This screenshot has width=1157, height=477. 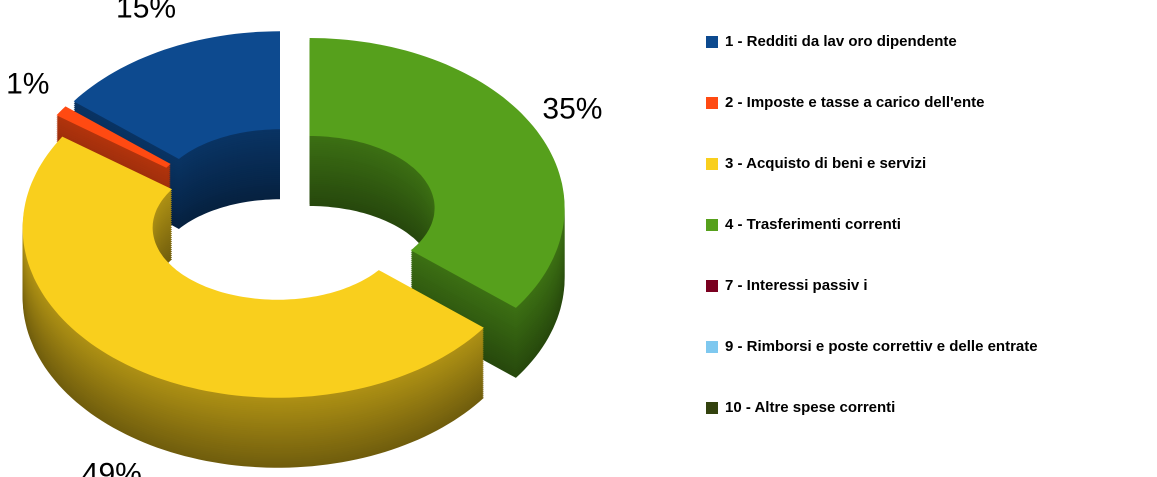 I want to click on value-label: 49%, so click(x=112, y=467).